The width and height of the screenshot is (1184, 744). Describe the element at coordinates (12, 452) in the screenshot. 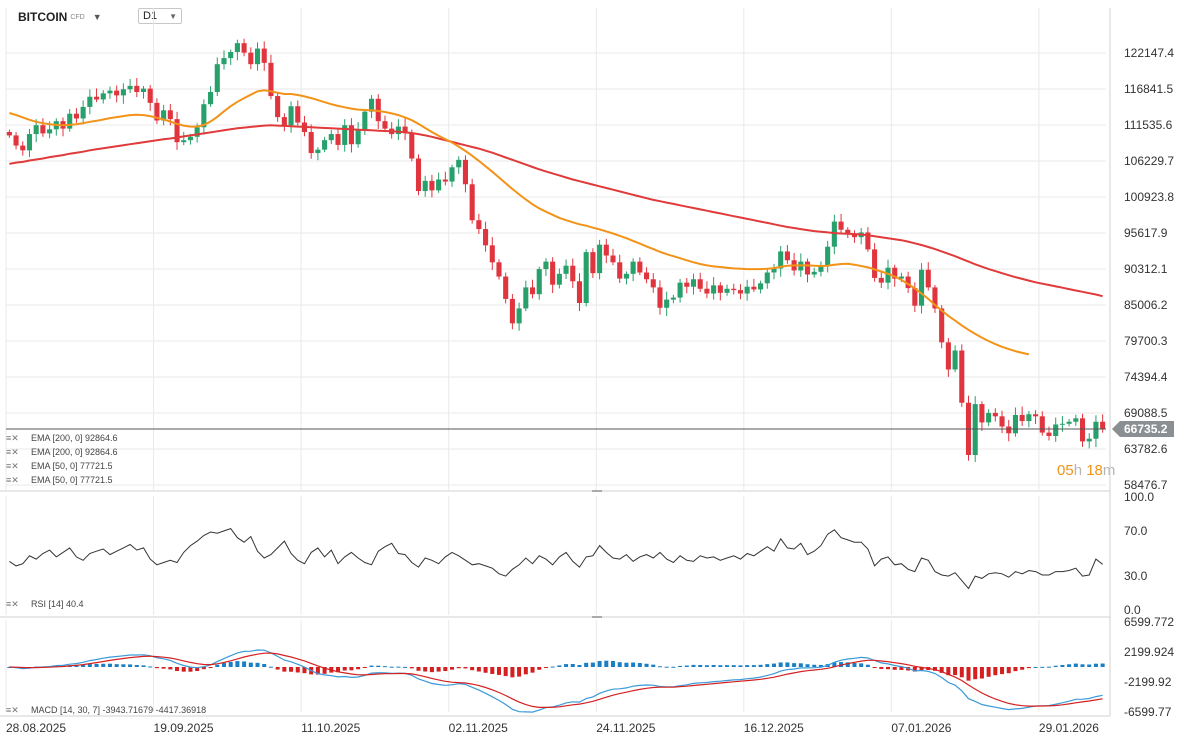

I see `legend-menu-icon: ≡✕` at that location.